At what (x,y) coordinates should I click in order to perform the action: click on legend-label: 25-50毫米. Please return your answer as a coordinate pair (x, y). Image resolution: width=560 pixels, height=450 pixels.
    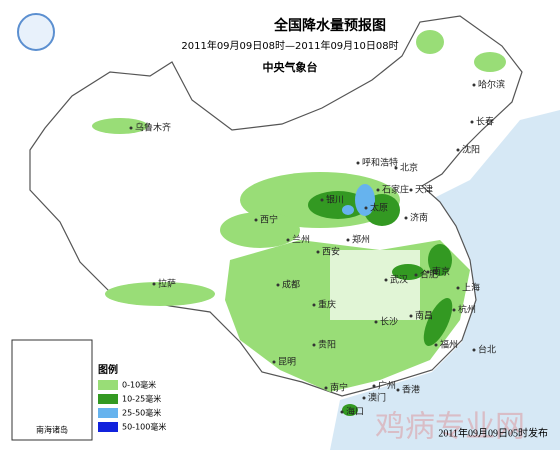
    Looking at the image, I should click on (141, 413).